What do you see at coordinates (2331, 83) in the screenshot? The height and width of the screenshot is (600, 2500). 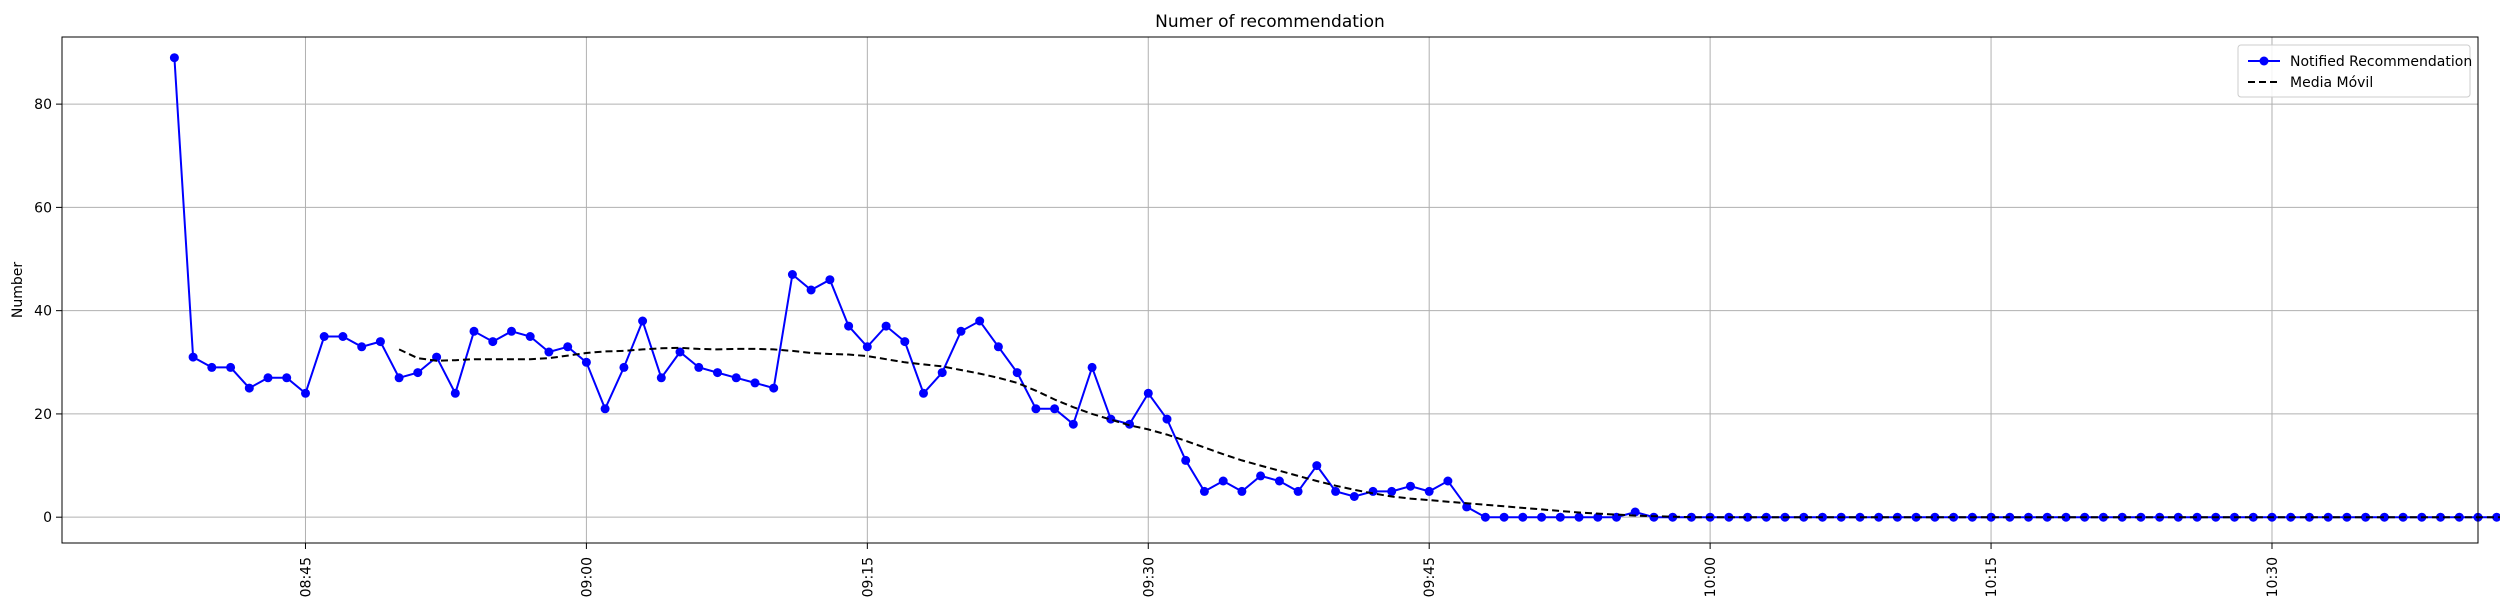 I see `legend-label: Media Móvil` at bounding box center [2331, 83].